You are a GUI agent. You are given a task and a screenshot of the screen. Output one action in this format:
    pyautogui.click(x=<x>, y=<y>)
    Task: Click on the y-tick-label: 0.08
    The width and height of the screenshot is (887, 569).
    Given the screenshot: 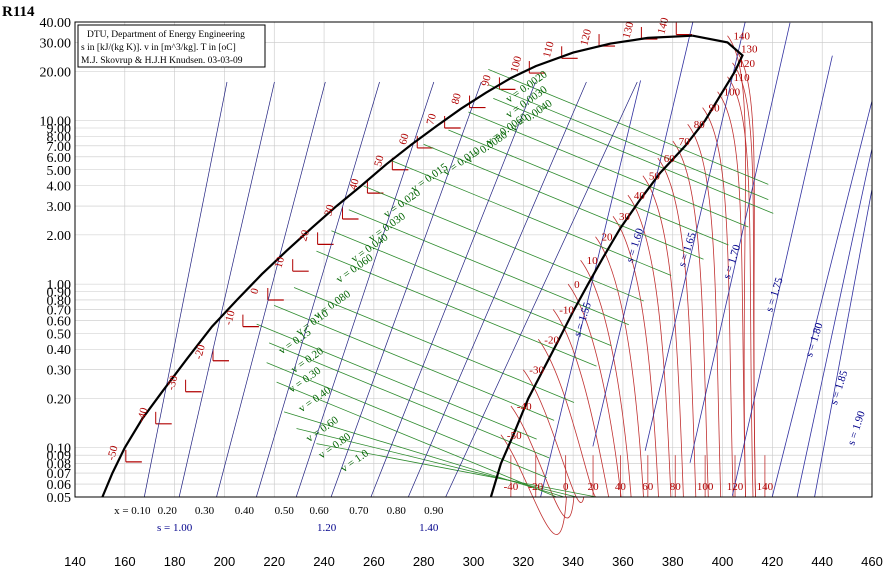 What is the action you would take?
    pyautogui.click(x=59, y=465)
    